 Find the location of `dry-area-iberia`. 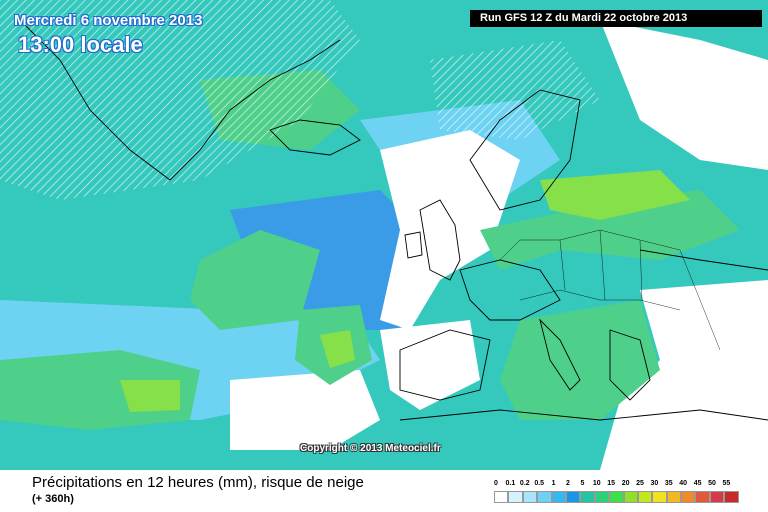

dry-area-iberia is located at coordinates (430, 365).